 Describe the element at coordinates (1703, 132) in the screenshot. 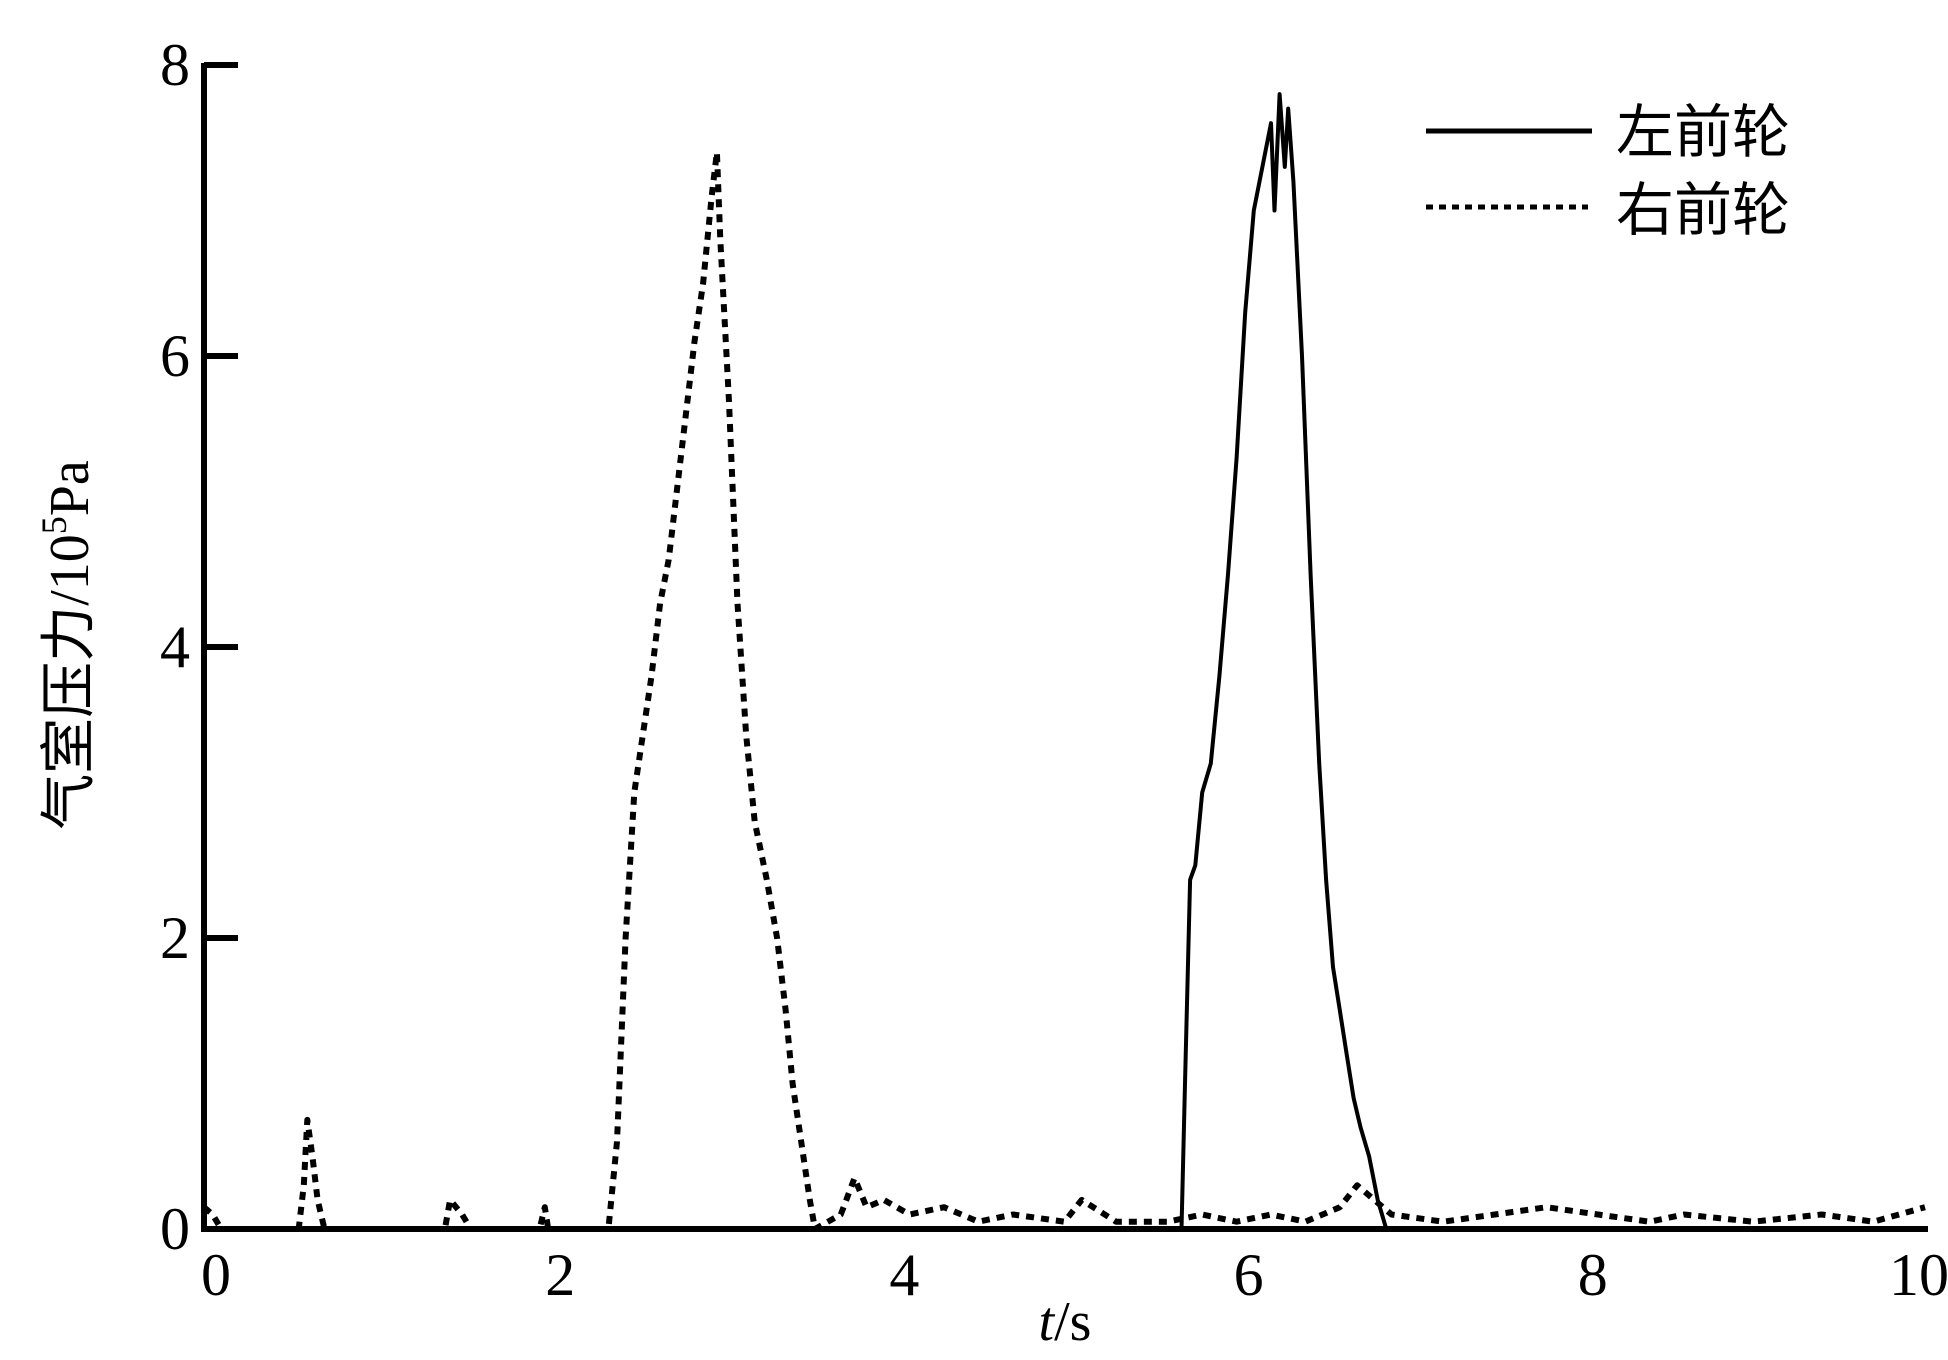

I see `legend-label-left-front: 左前轮` at that location.